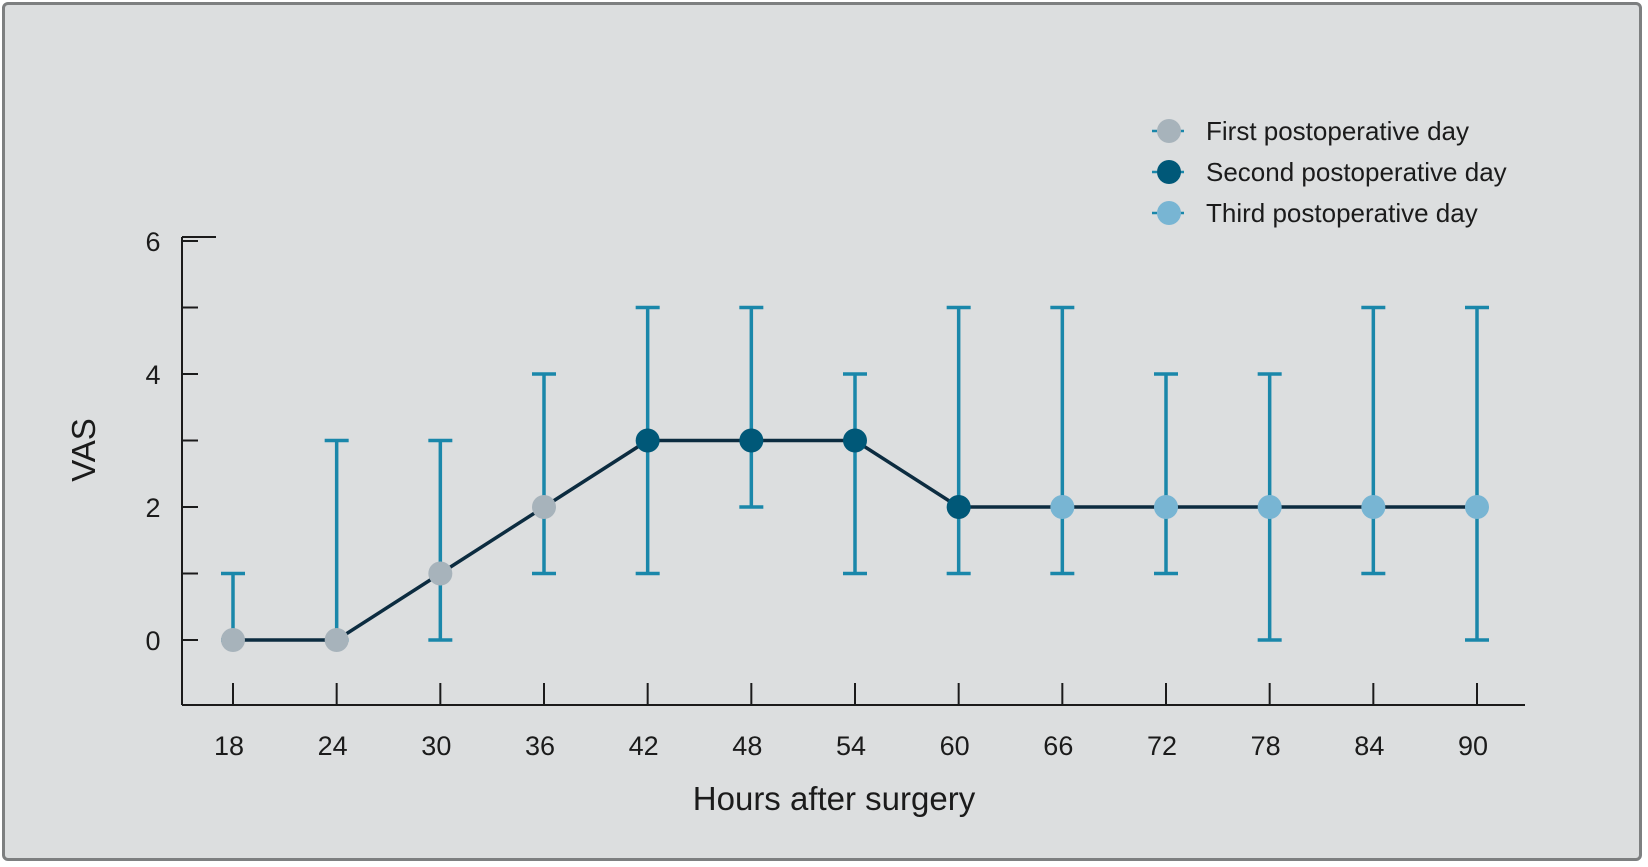 The height and width of the screenshot is (867, 1648). Describe the element at coordinates (83, 450) in the screenshot. I see `y-axis-title: VAS` at that location.